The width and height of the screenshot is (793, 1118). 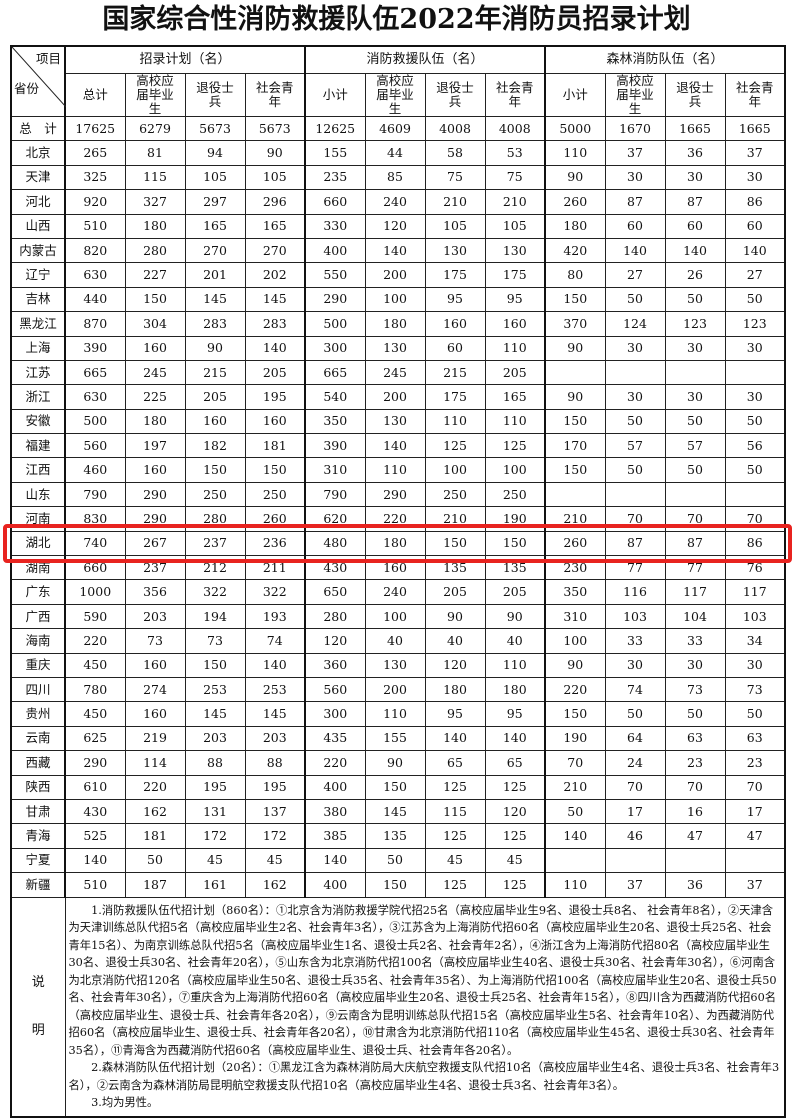 What do you see at coordinates (335, 202) in the screenshot?
I see `value-cell: 660` at bounding box center [335, 202].